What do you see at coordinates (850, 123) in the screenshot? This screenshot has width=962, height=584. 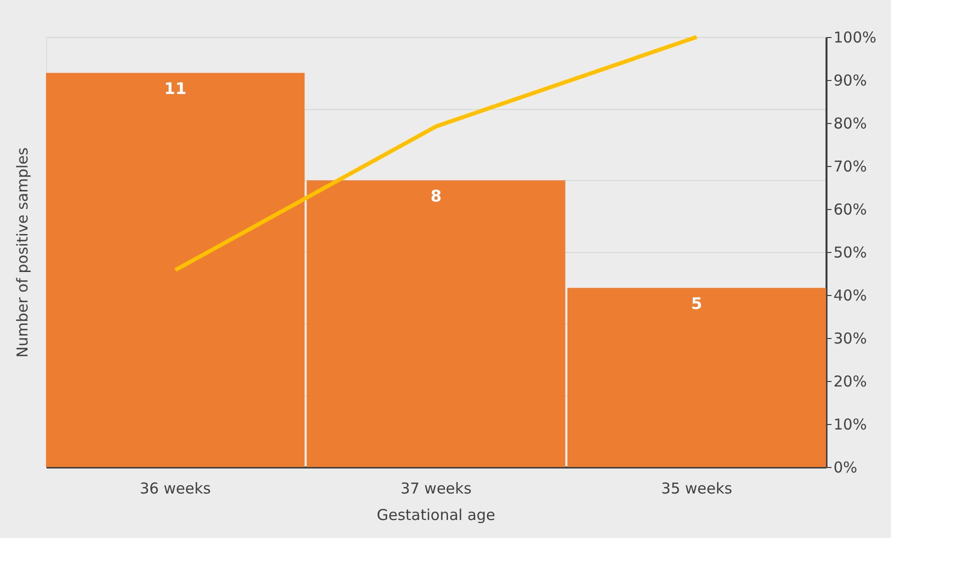 I see `y2-tick-label: 80%` at bounding box center [850, 123].